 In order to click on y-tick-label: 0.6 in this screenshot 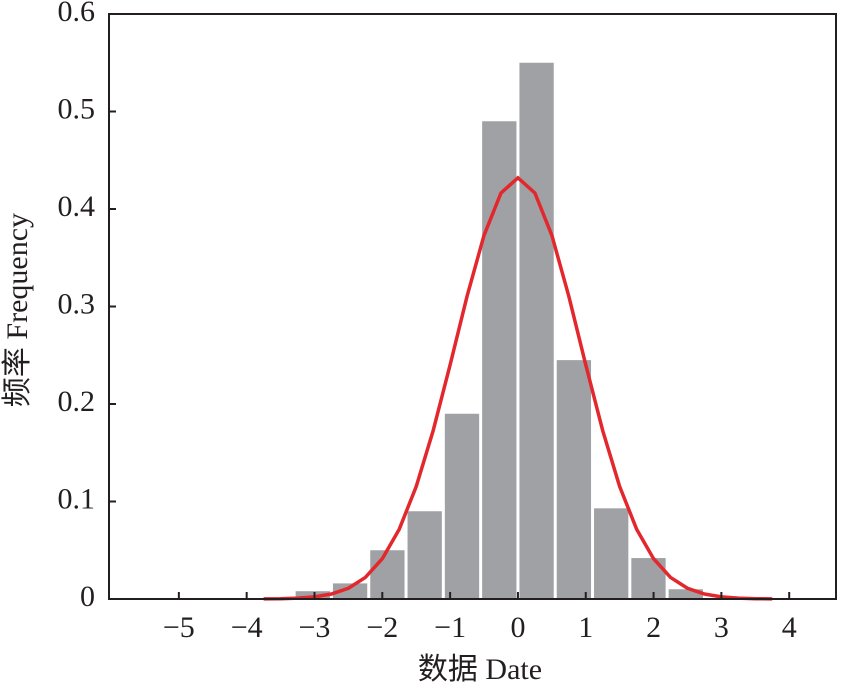, I will do `click(77, 14)`.